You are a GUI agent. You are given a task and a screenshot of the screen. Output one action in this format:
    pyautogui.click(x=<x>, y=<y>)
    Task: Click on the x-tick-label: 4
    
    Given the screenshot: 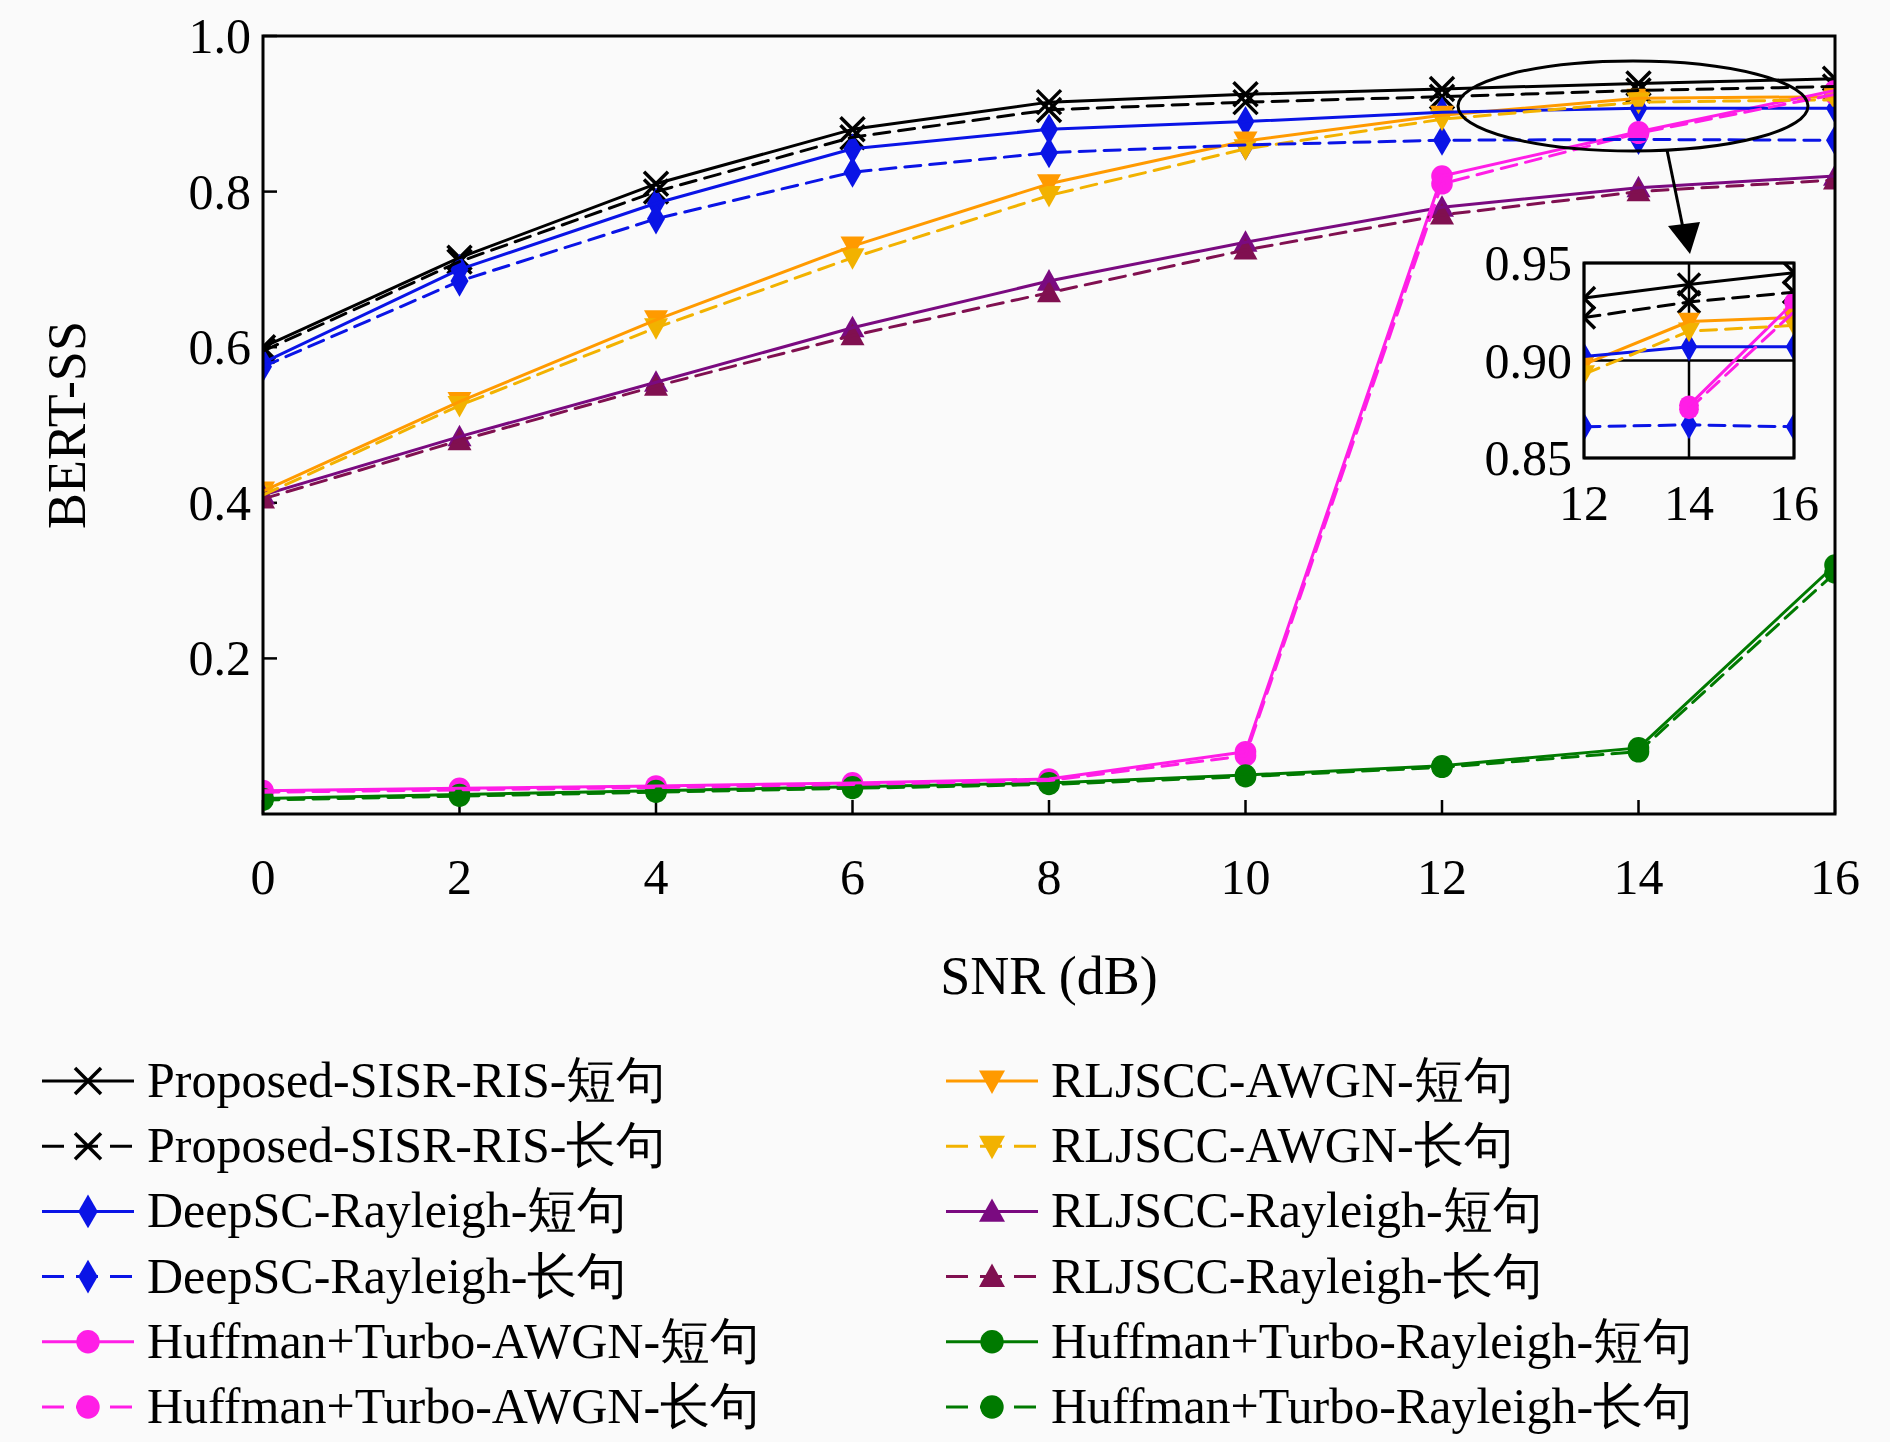 What is the action you would take?
    pyautogui.click(x=656, y=877)
    